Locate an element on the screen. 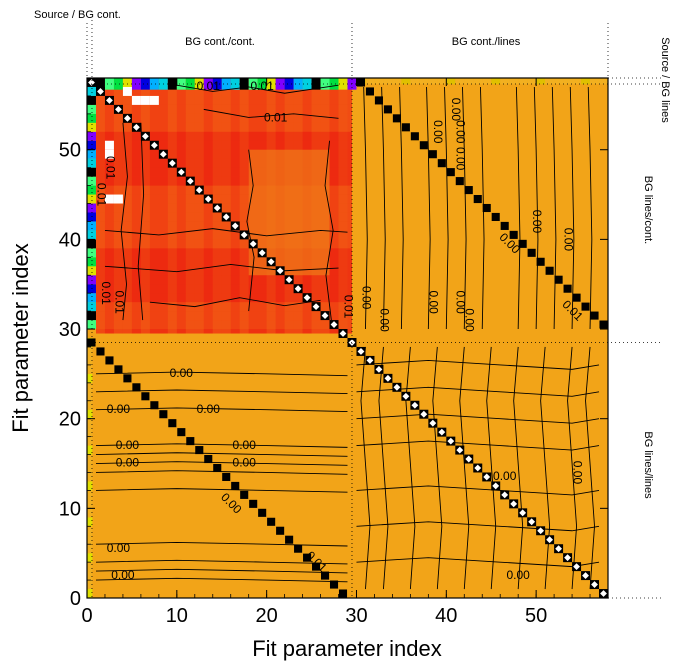 Image resolution: width=676 pixels, height=663 pixels. x-tick-label: 10 is located at coordinates (177, 616).